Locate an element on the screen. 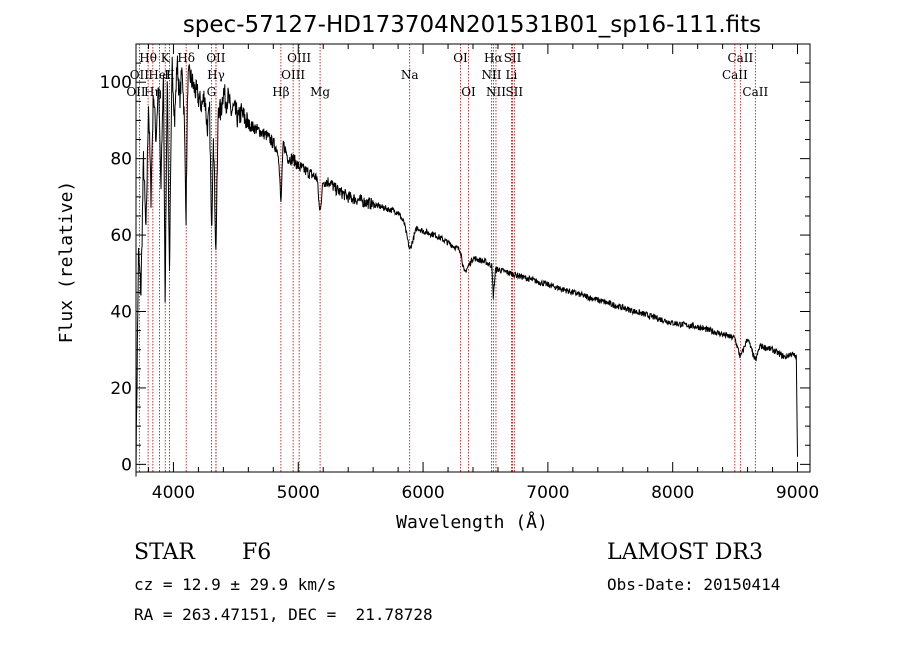 Image resolution: width=900 pixels, height=649 pixels. spectral-line-label: Hγ is located at coordinates (216, 75).